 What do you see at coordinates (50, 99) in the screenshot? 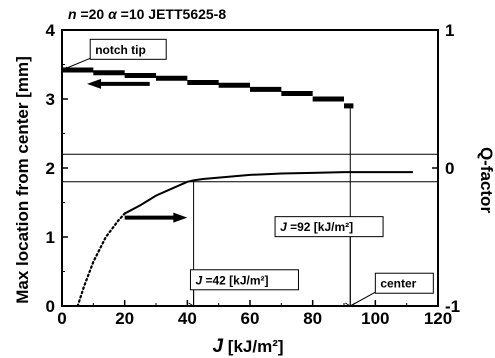
I see `y-left-tick-label-3: 3` at bounding box center [50, 99].